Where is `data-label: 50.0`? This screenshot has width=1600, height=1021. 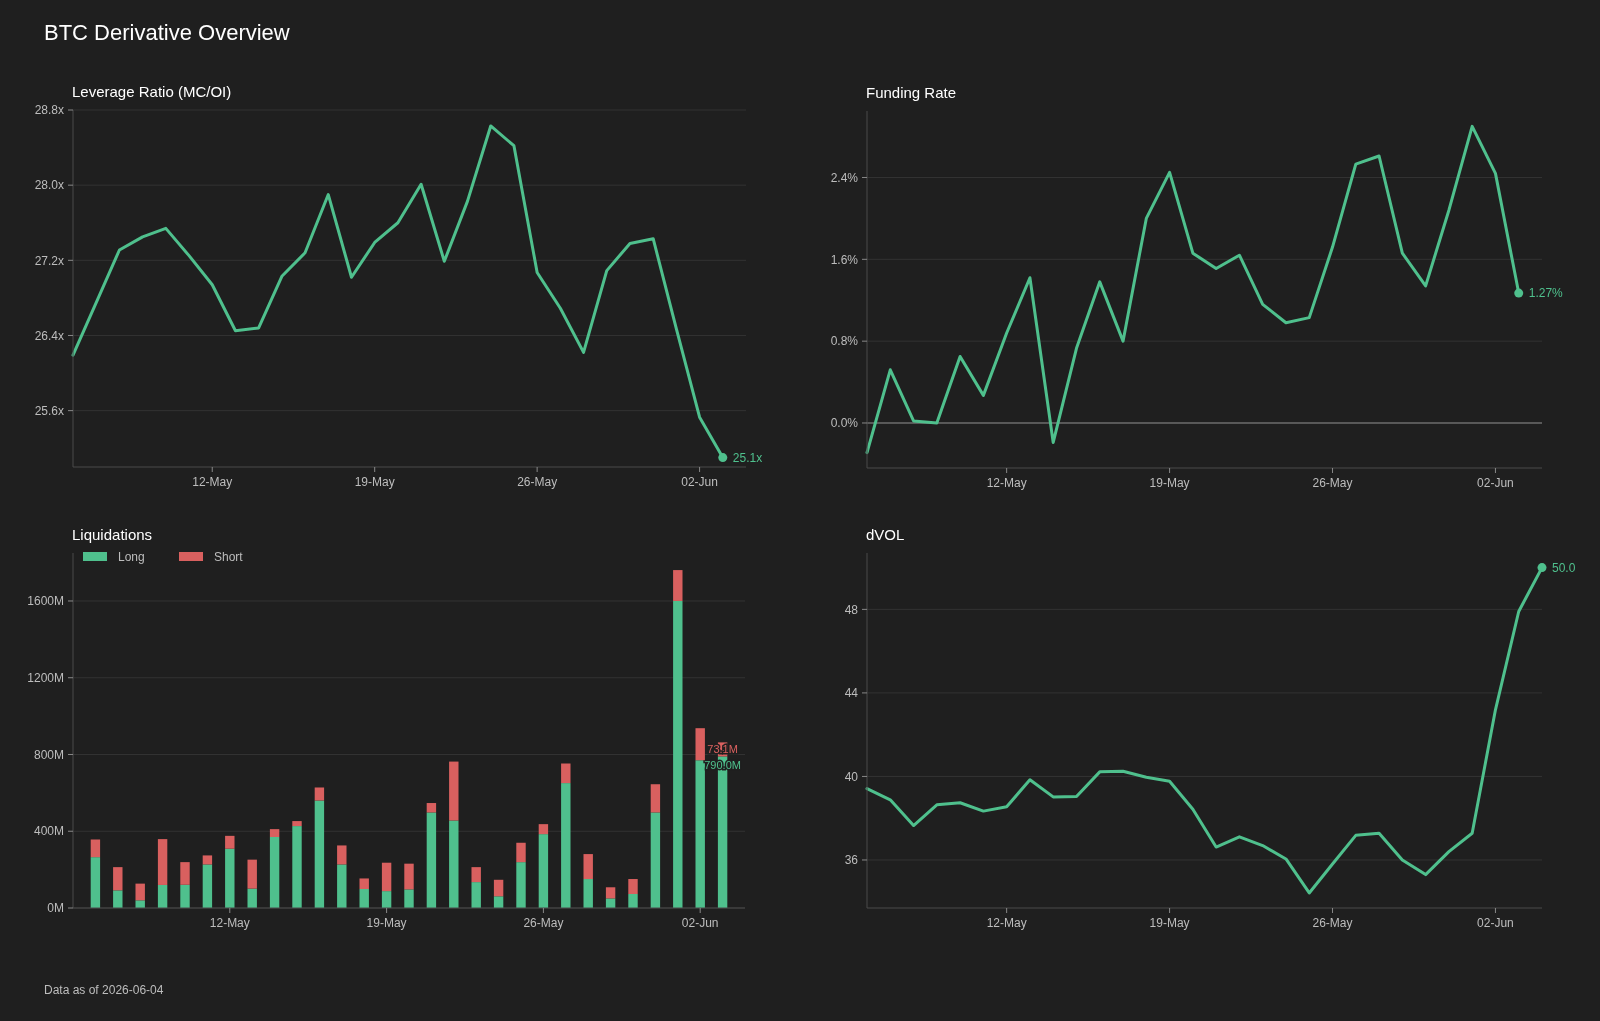 data-label: 50.0 is located at coordinates (1564, 567).